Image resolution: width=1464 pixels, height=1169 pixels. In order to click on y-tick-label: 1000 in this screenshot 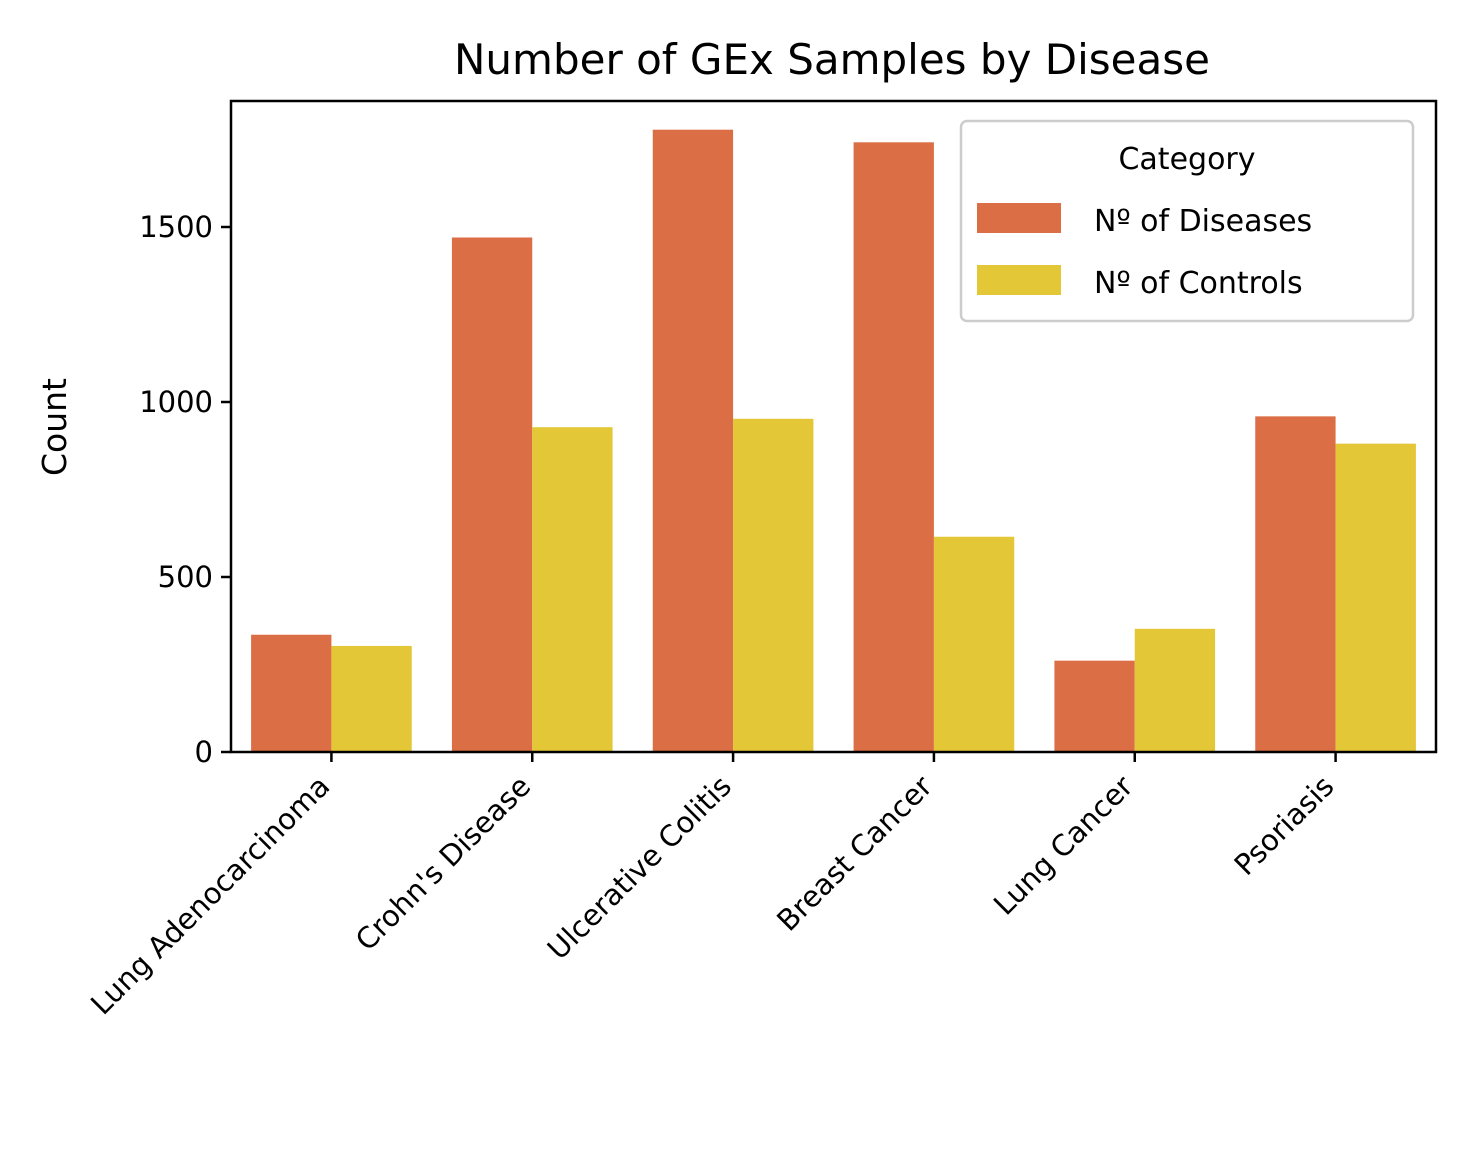, I will do `click(176, 402)`.